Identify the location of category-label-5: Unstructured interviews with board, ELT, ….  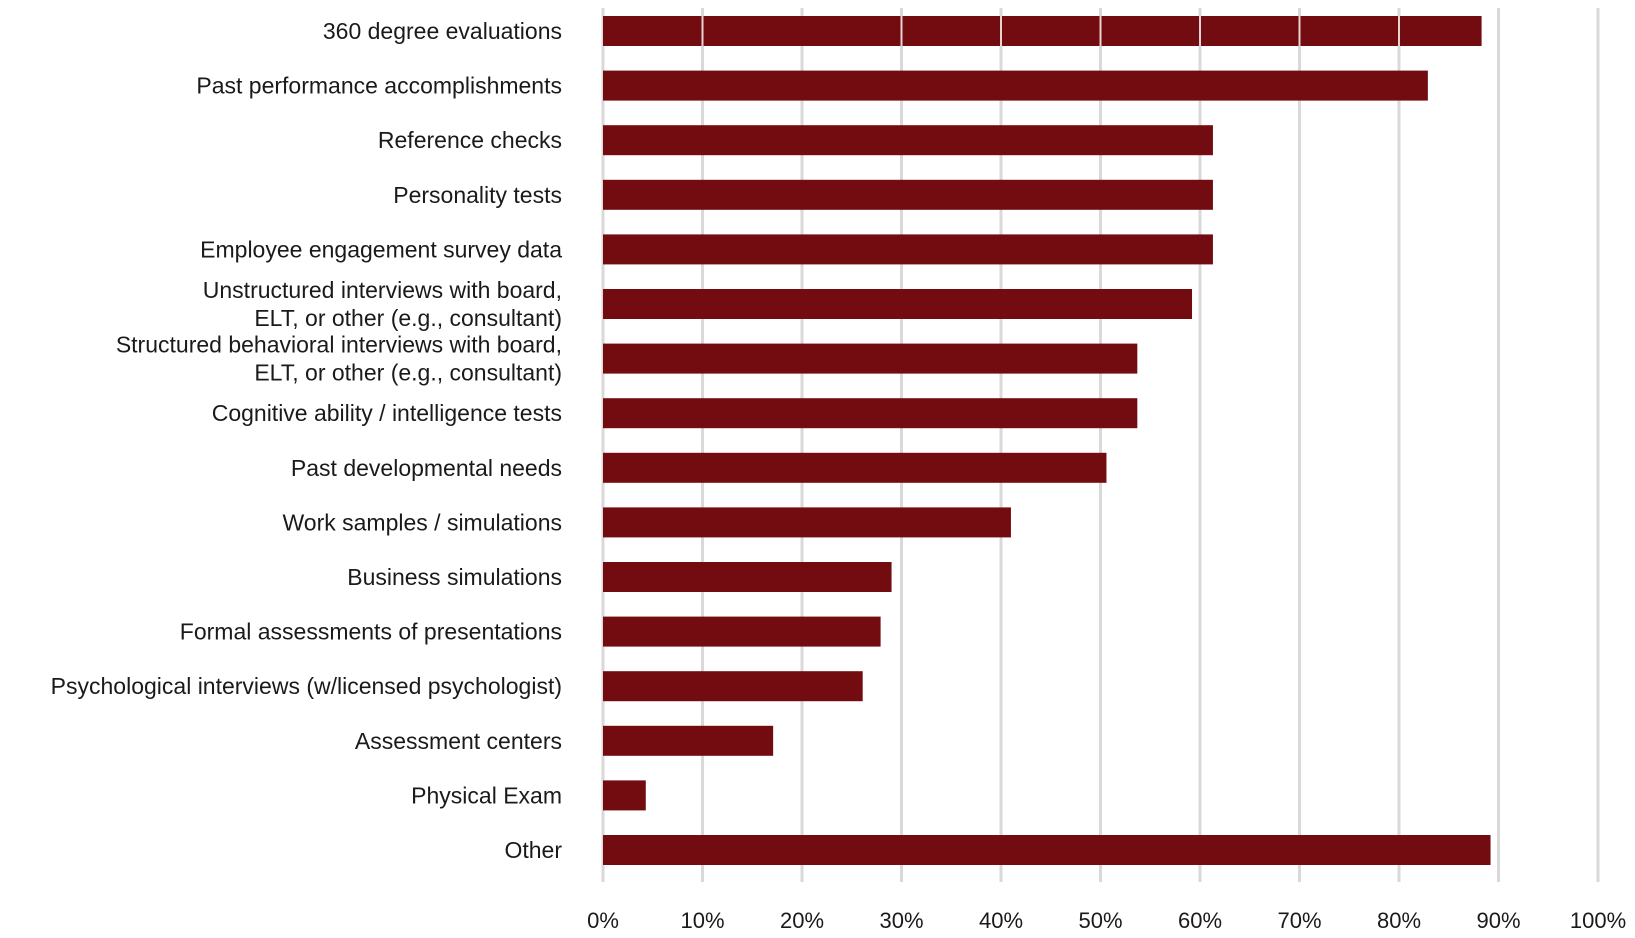
(382, 304).